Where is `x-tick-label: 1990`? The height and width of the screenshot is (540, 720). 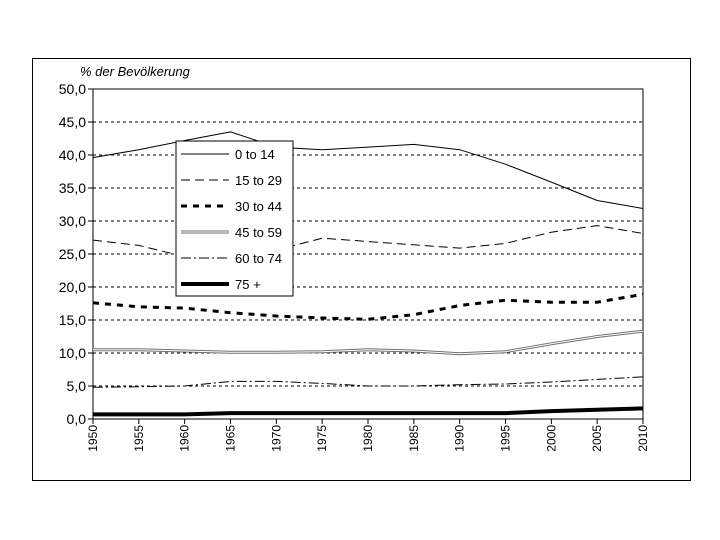
x-tick-label: 1990 is located at coordinates (460, 438).